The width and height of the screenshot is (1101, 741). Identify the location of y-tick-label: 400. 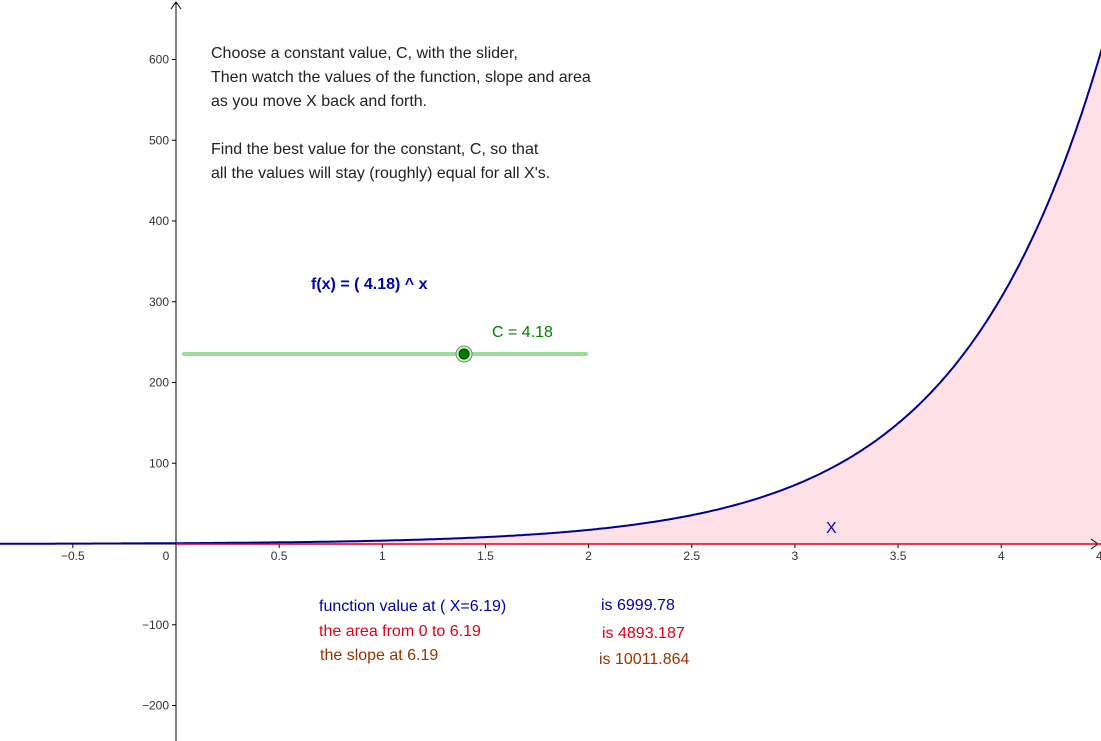
(159, 221).